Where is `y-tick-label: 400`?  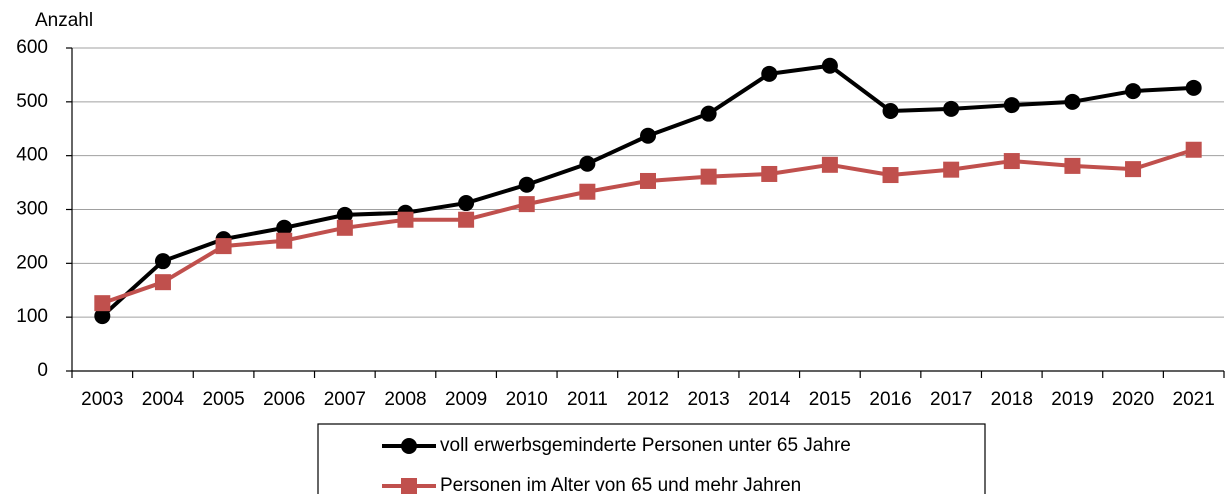 y-tick-label: 400 is located at coordinates (32, 155).